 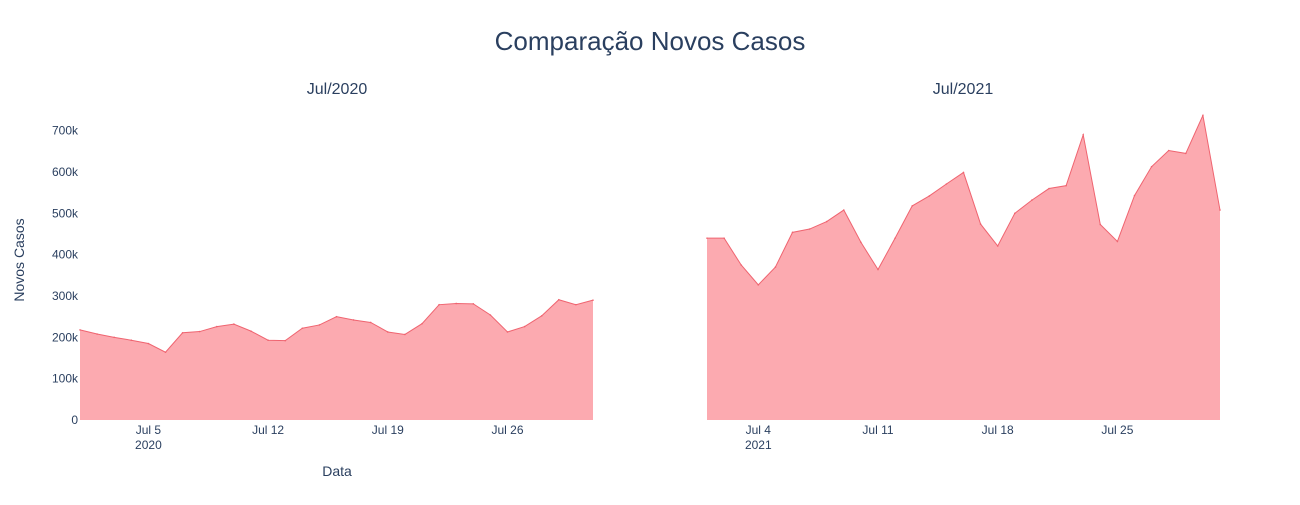 What do you see at coordinates (877, 430) in the screenshot?
I see `x-tick-label: Jul 11` at bounding box center [877, 430].